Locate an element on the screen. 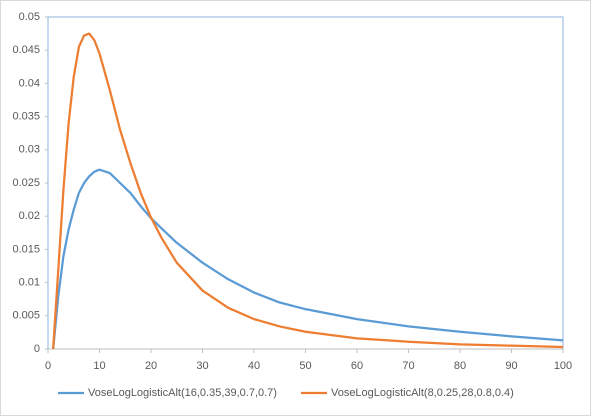  x-tick-label: 70 is located at coordinates (408, 366).